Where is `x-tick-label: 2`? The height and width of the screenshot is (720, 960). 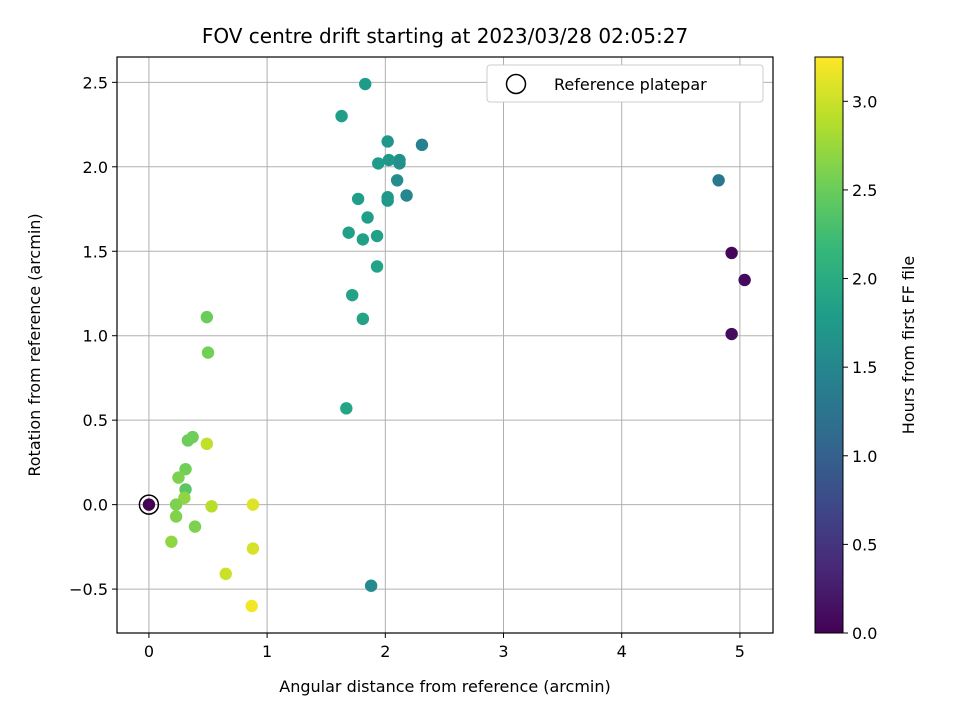
x-tick-label: 2 is located at coordinates (385, 651).